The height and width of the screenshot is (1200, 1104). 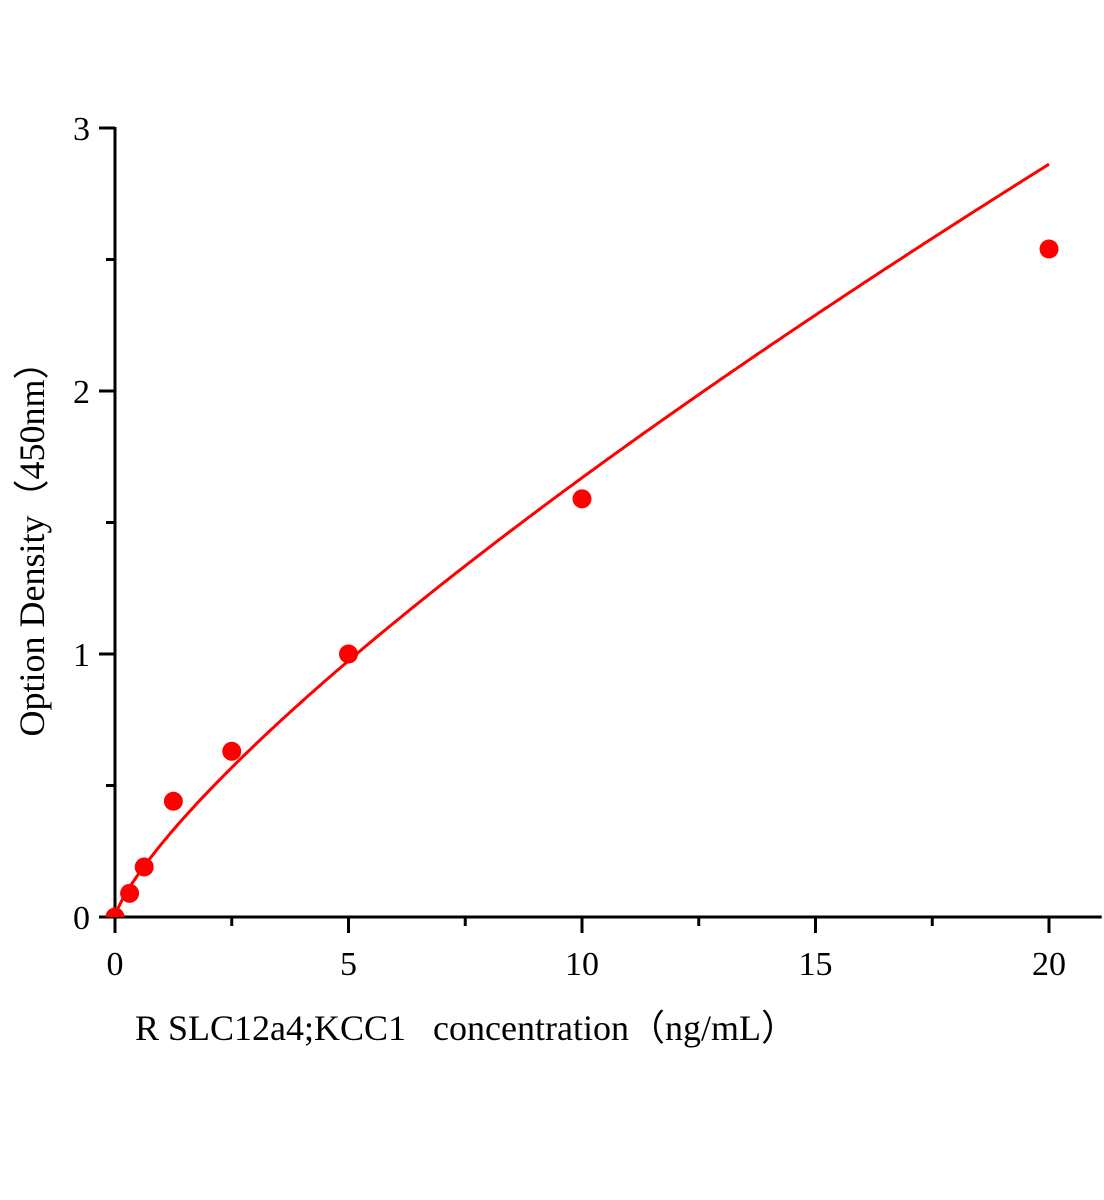 What do you see at coordinates (81, 129) in the screenshot?
I see `y-tick-label: 3` at bounding box center [81, 129].